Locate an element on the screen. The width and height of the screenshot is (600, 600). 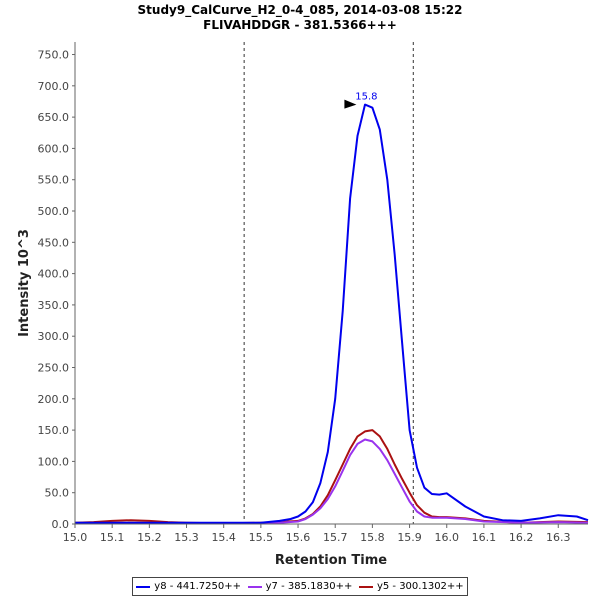
y-tick-label: 200.0 is located at coordinates (54, 399).